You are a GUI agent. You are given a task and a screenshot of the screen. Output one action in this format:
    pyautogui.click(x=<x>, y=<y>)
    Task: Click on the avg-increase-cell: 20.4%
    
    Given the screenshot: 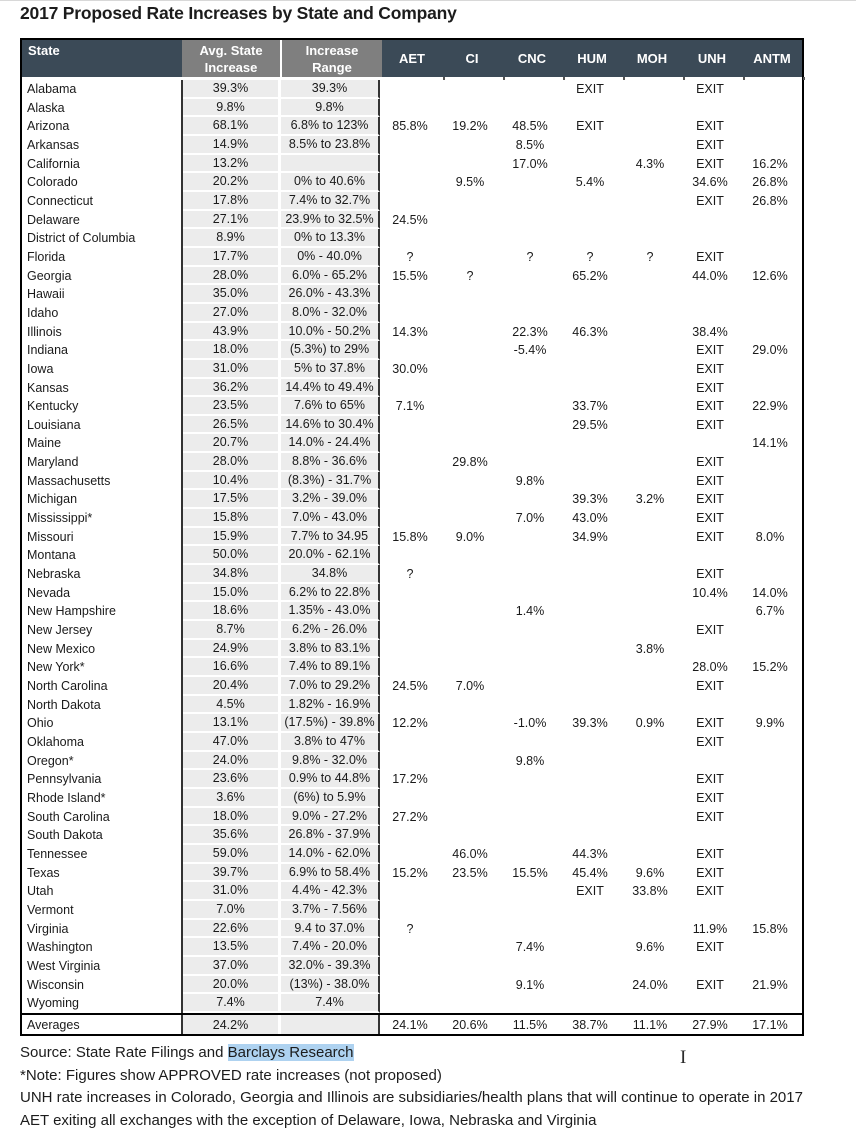 What is the action you would take?
    pyautogui.click(x=232, y=686)
    